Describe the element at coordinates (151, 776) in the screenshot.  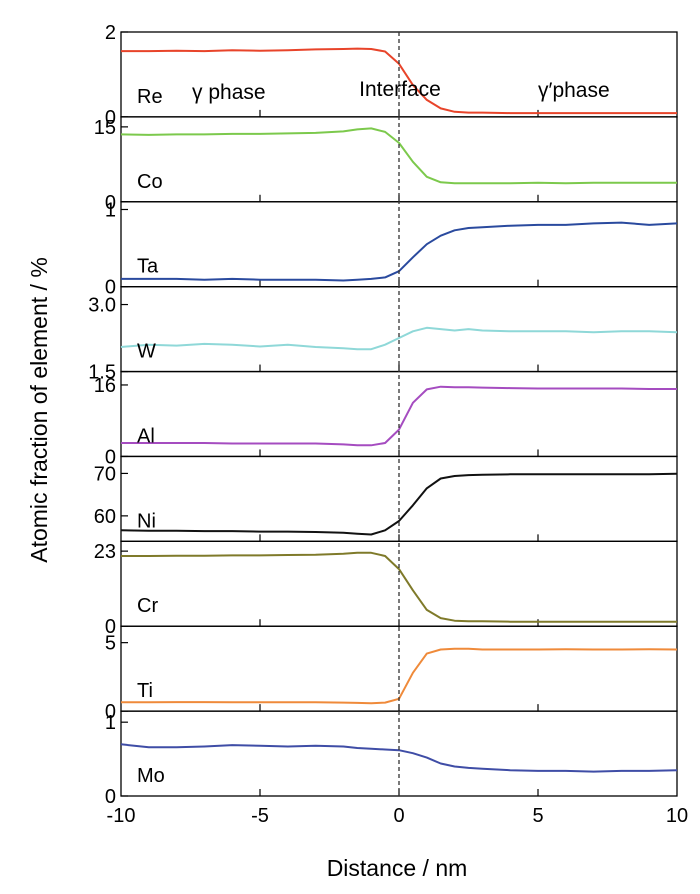
I see `element-label-mo: Mo` at that location.